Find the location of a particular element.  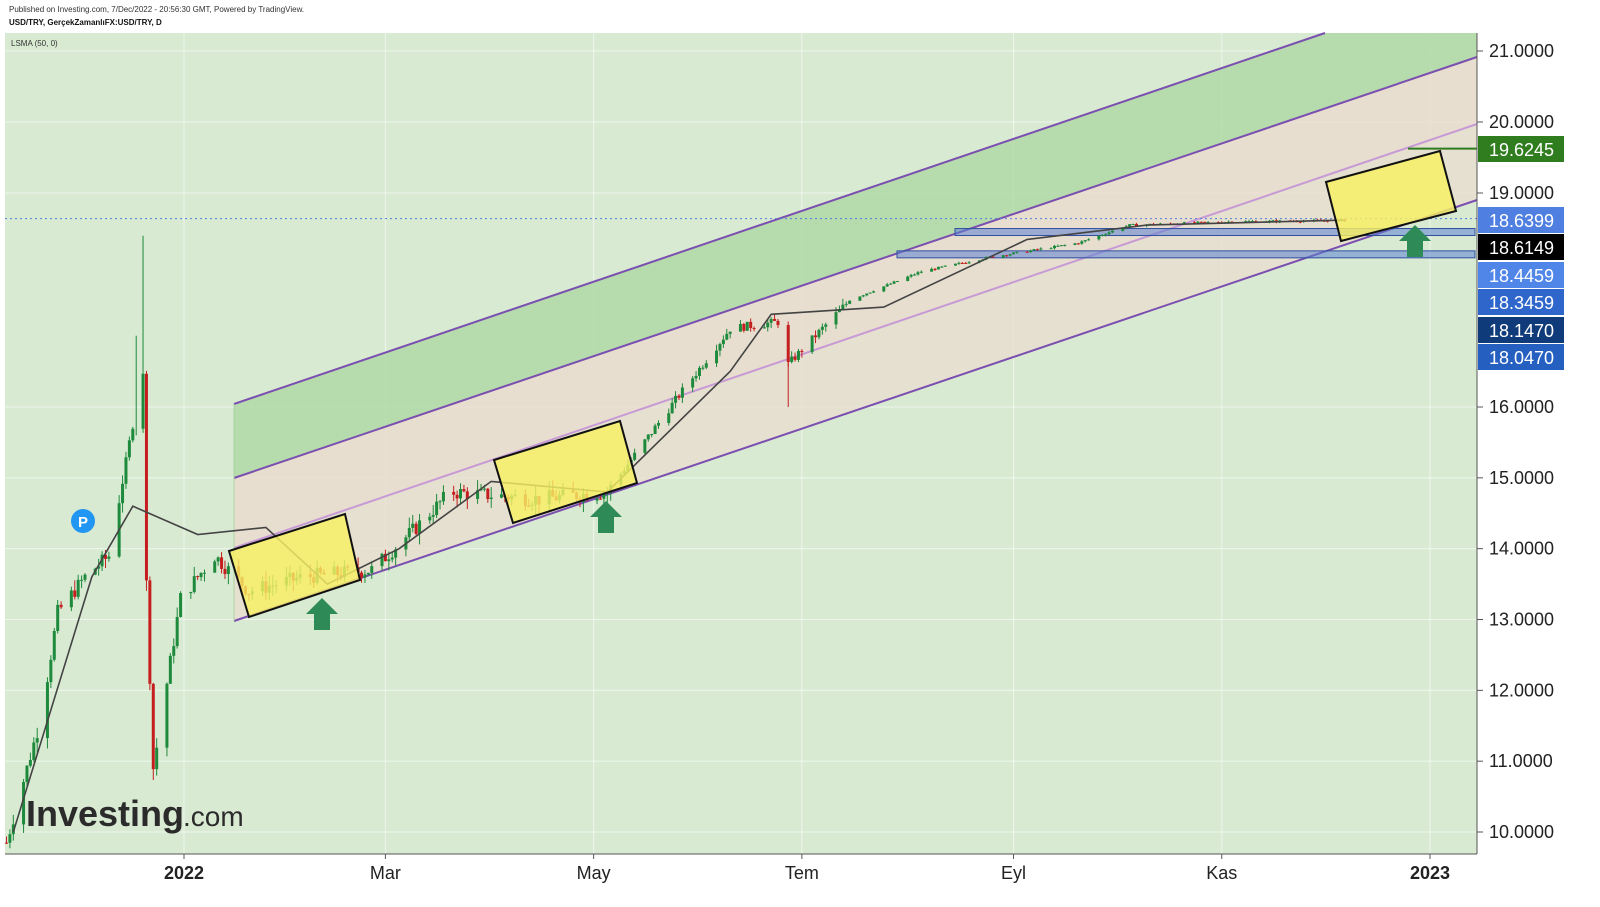

price-tag: 18.4459 is located at coordinates (1521, 275).